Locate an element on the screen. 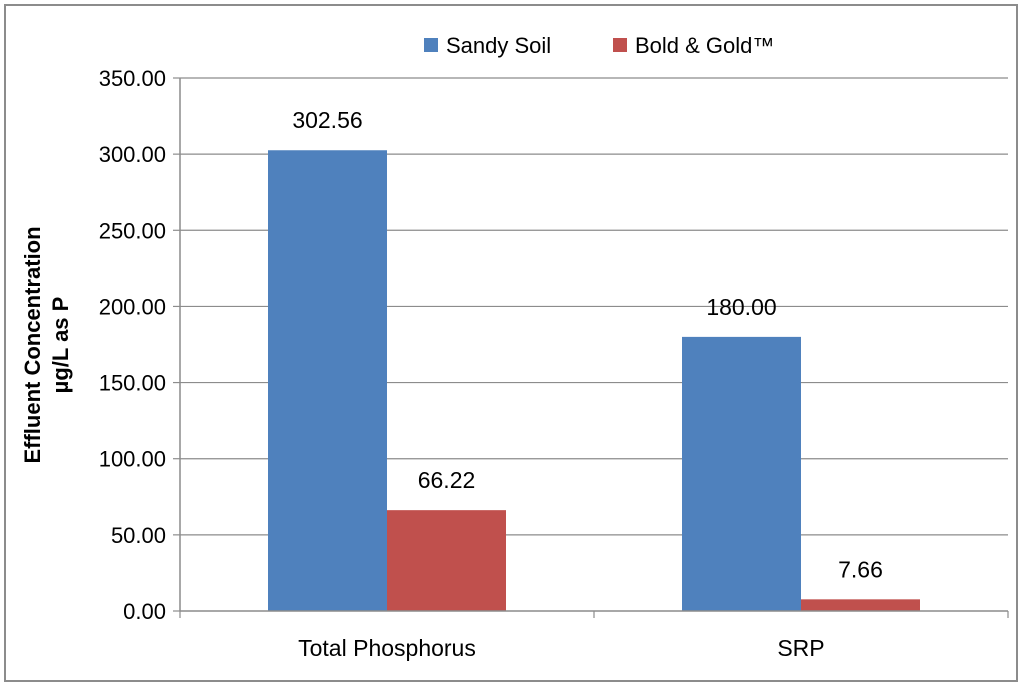 The image size is (1024, 688). y-tick-label: 50.00 is located at coordinates (138, 535).